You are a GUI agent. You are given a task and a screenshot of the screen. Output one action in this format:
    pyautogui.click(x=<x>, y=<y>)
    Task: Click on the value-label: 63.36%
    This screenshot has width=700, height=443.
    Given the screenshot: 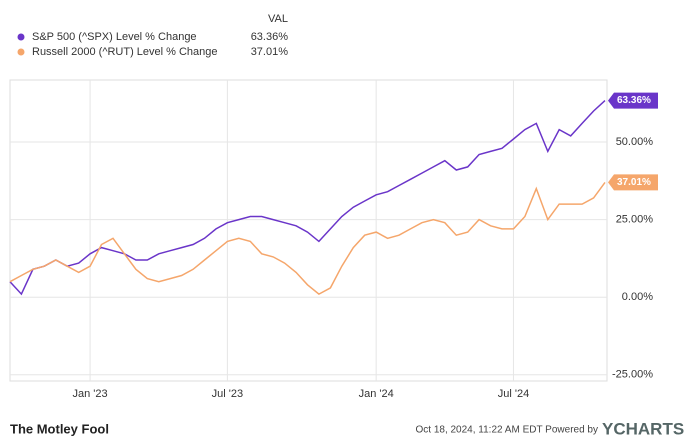 What is the action you would take?
    pyautogui.click(x=634, y=100)
    